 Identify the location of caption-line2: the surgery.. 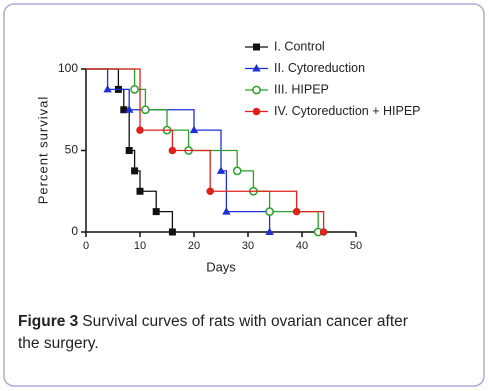
(58, 343).